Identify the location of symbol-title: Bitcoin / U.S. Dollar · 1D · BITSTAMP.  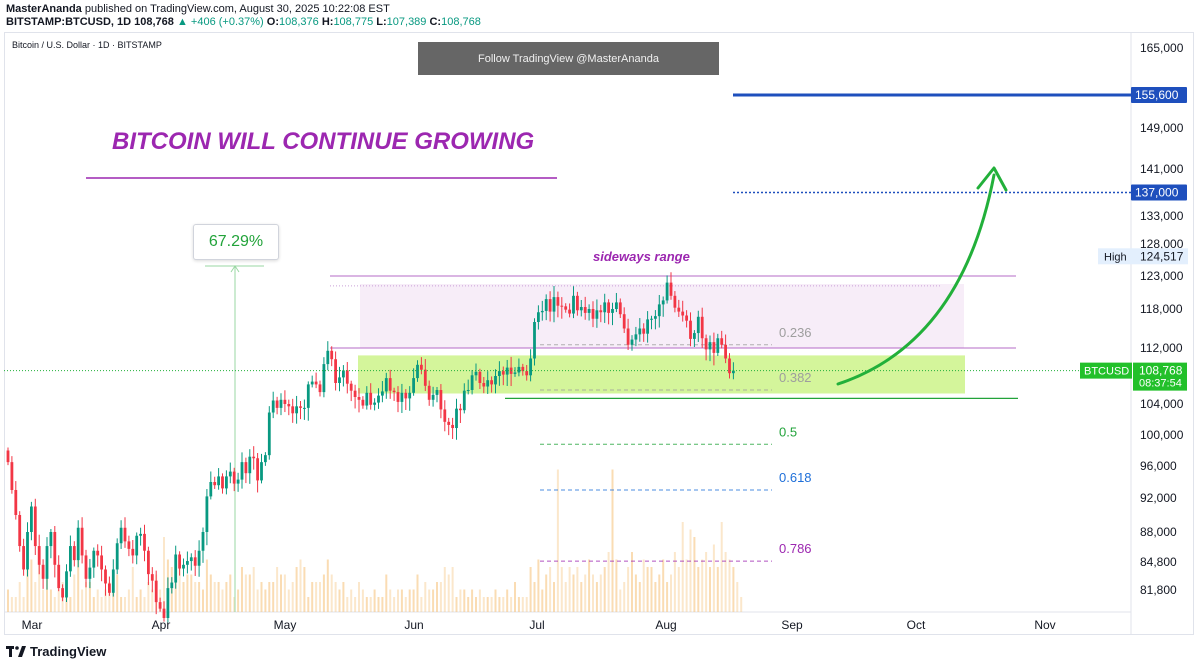
(87, 45).